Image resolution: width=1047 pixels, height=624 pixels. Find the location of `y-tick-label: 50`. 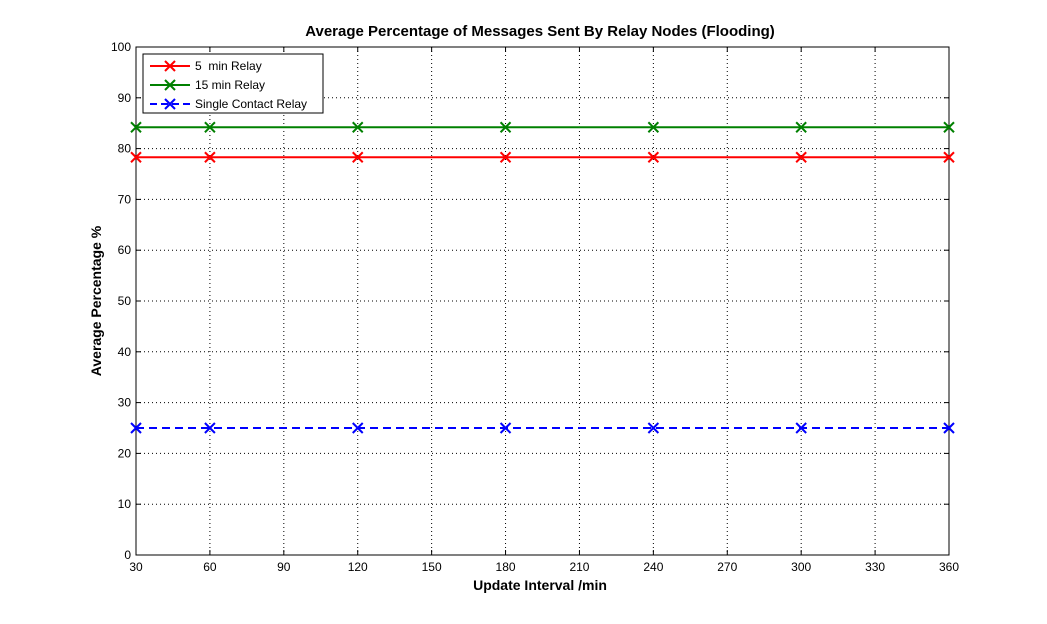

y-tick-label: 50 is located at coordinates (125, 301).